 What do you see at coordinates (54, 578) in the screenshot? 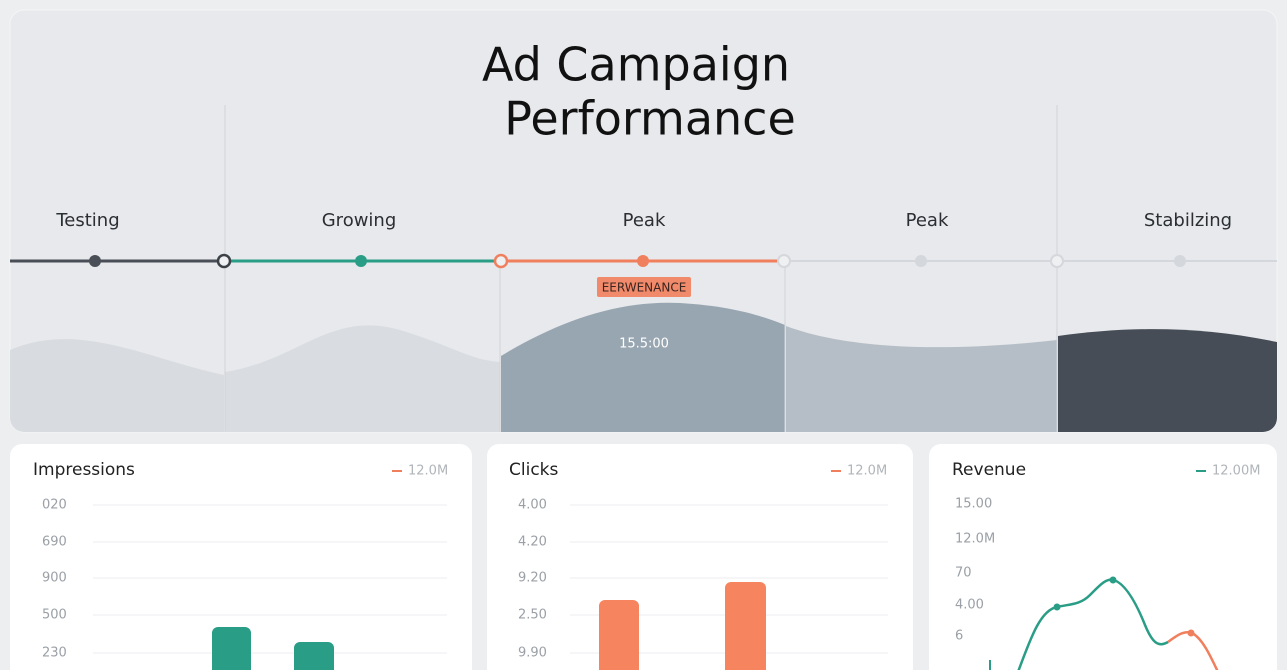
I see `y-tick-label: 900` at bounding box center [54, 578].